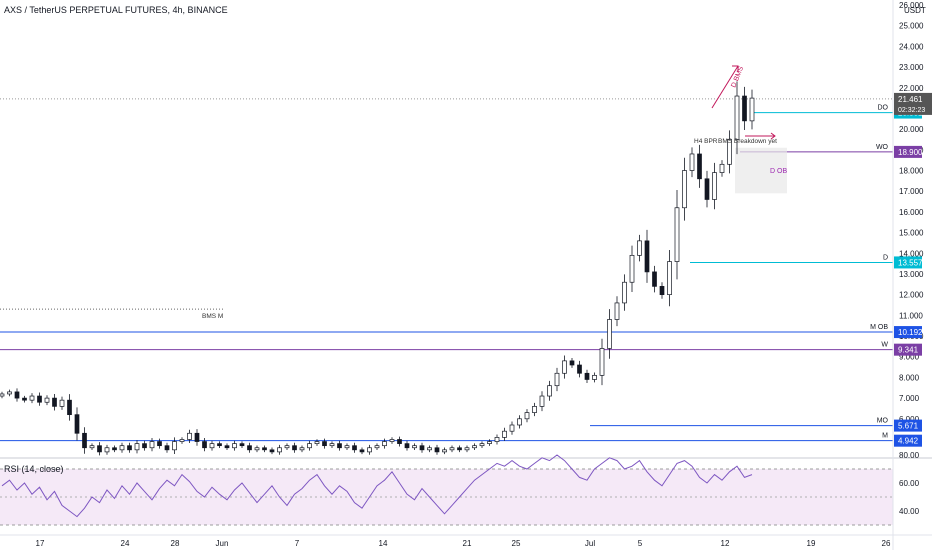  What do you see at coordinates (761, 170) in the screenshot?
I see `d-ob-box` at bounding box center [761, 170].